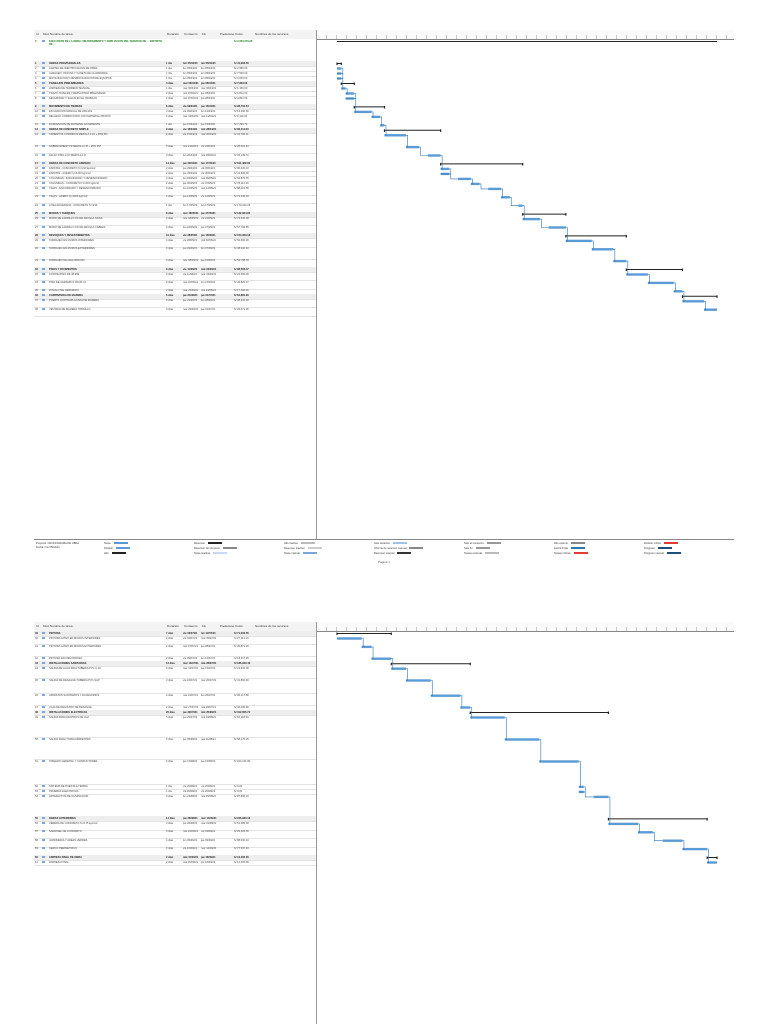  What do you see at coordinates (208, 183) in the screenshot?
I see `cell-end: vie 07/05/21` at bounding box center [208, 183].